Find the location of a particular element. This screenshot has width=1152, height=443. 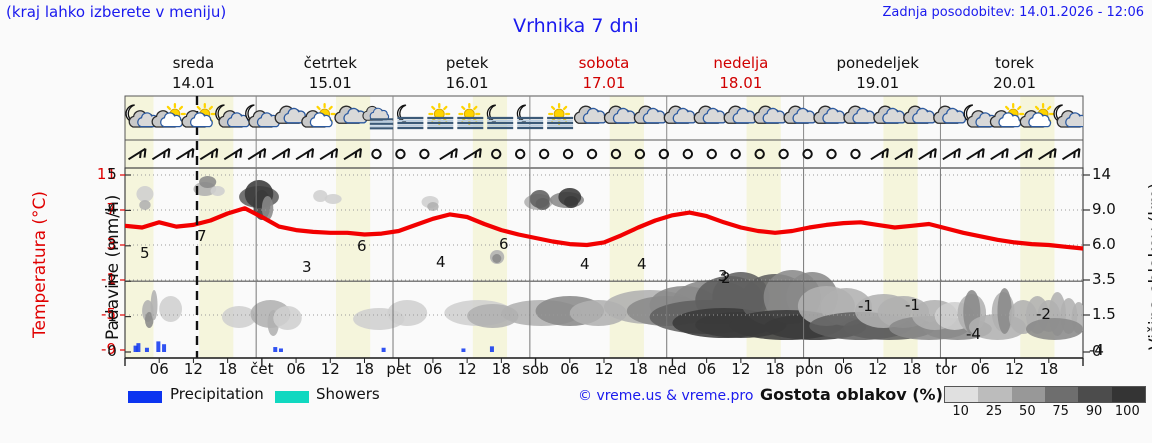

temperature-tick-label-3: -1 is located at coordinates (108, 279).